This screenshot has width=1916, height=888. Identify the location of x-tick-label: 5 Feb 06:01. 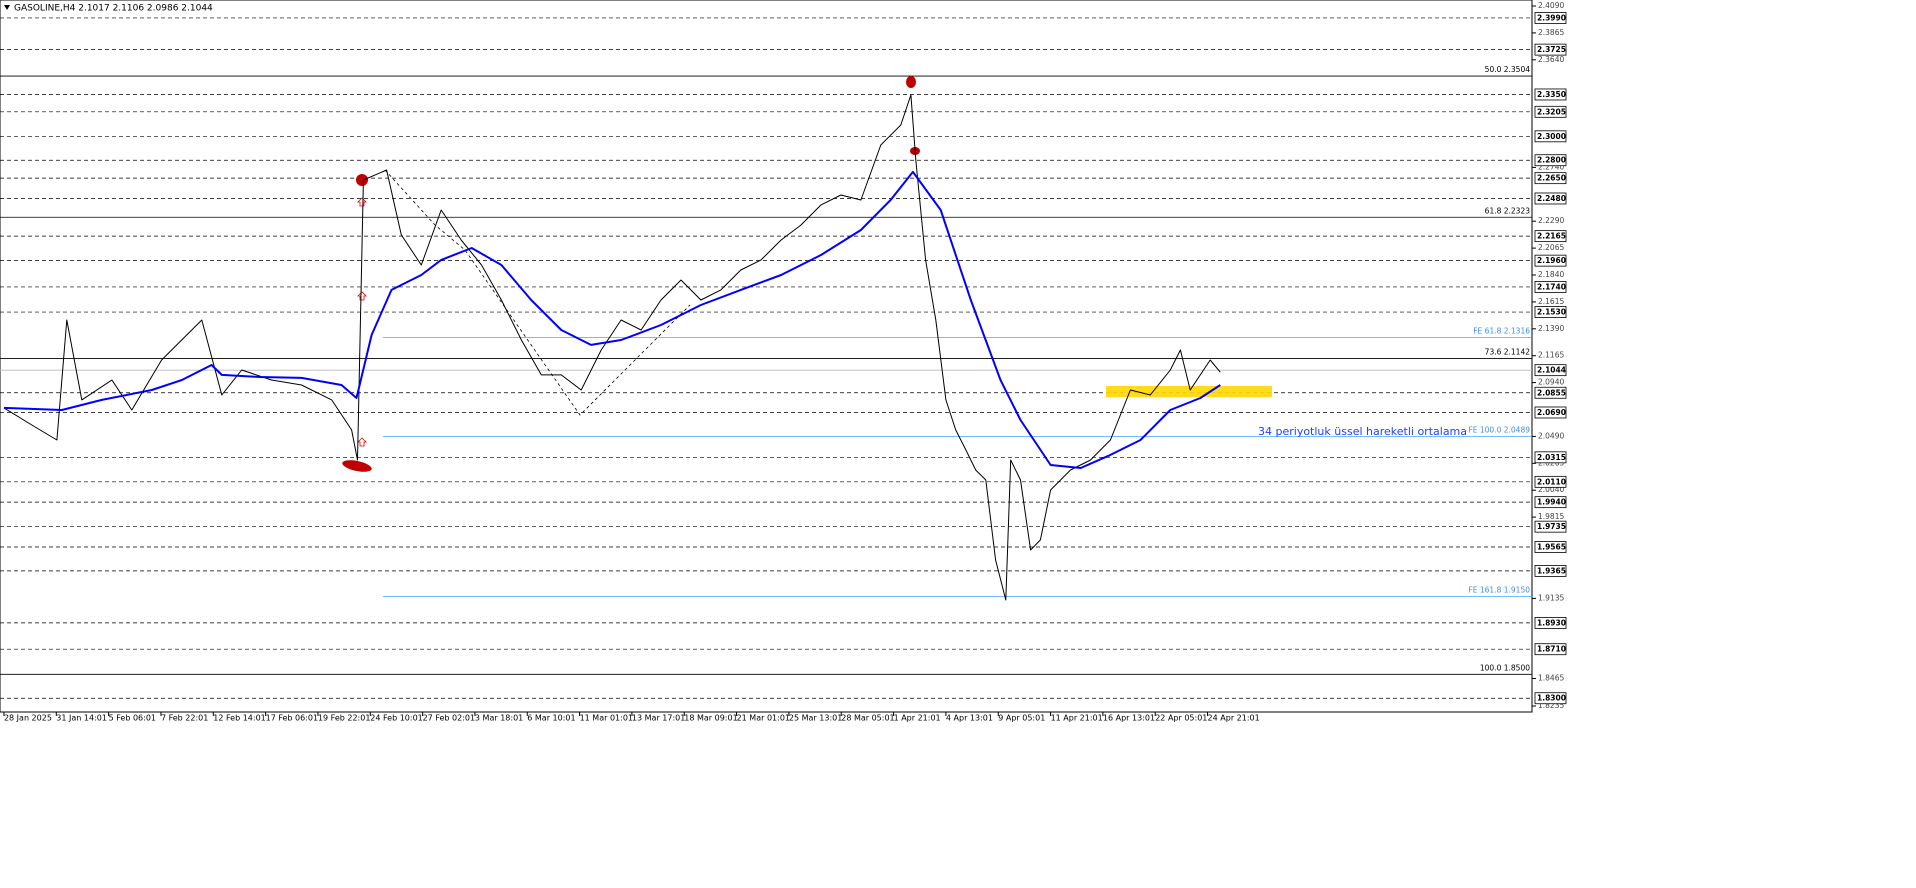
(132, 718).